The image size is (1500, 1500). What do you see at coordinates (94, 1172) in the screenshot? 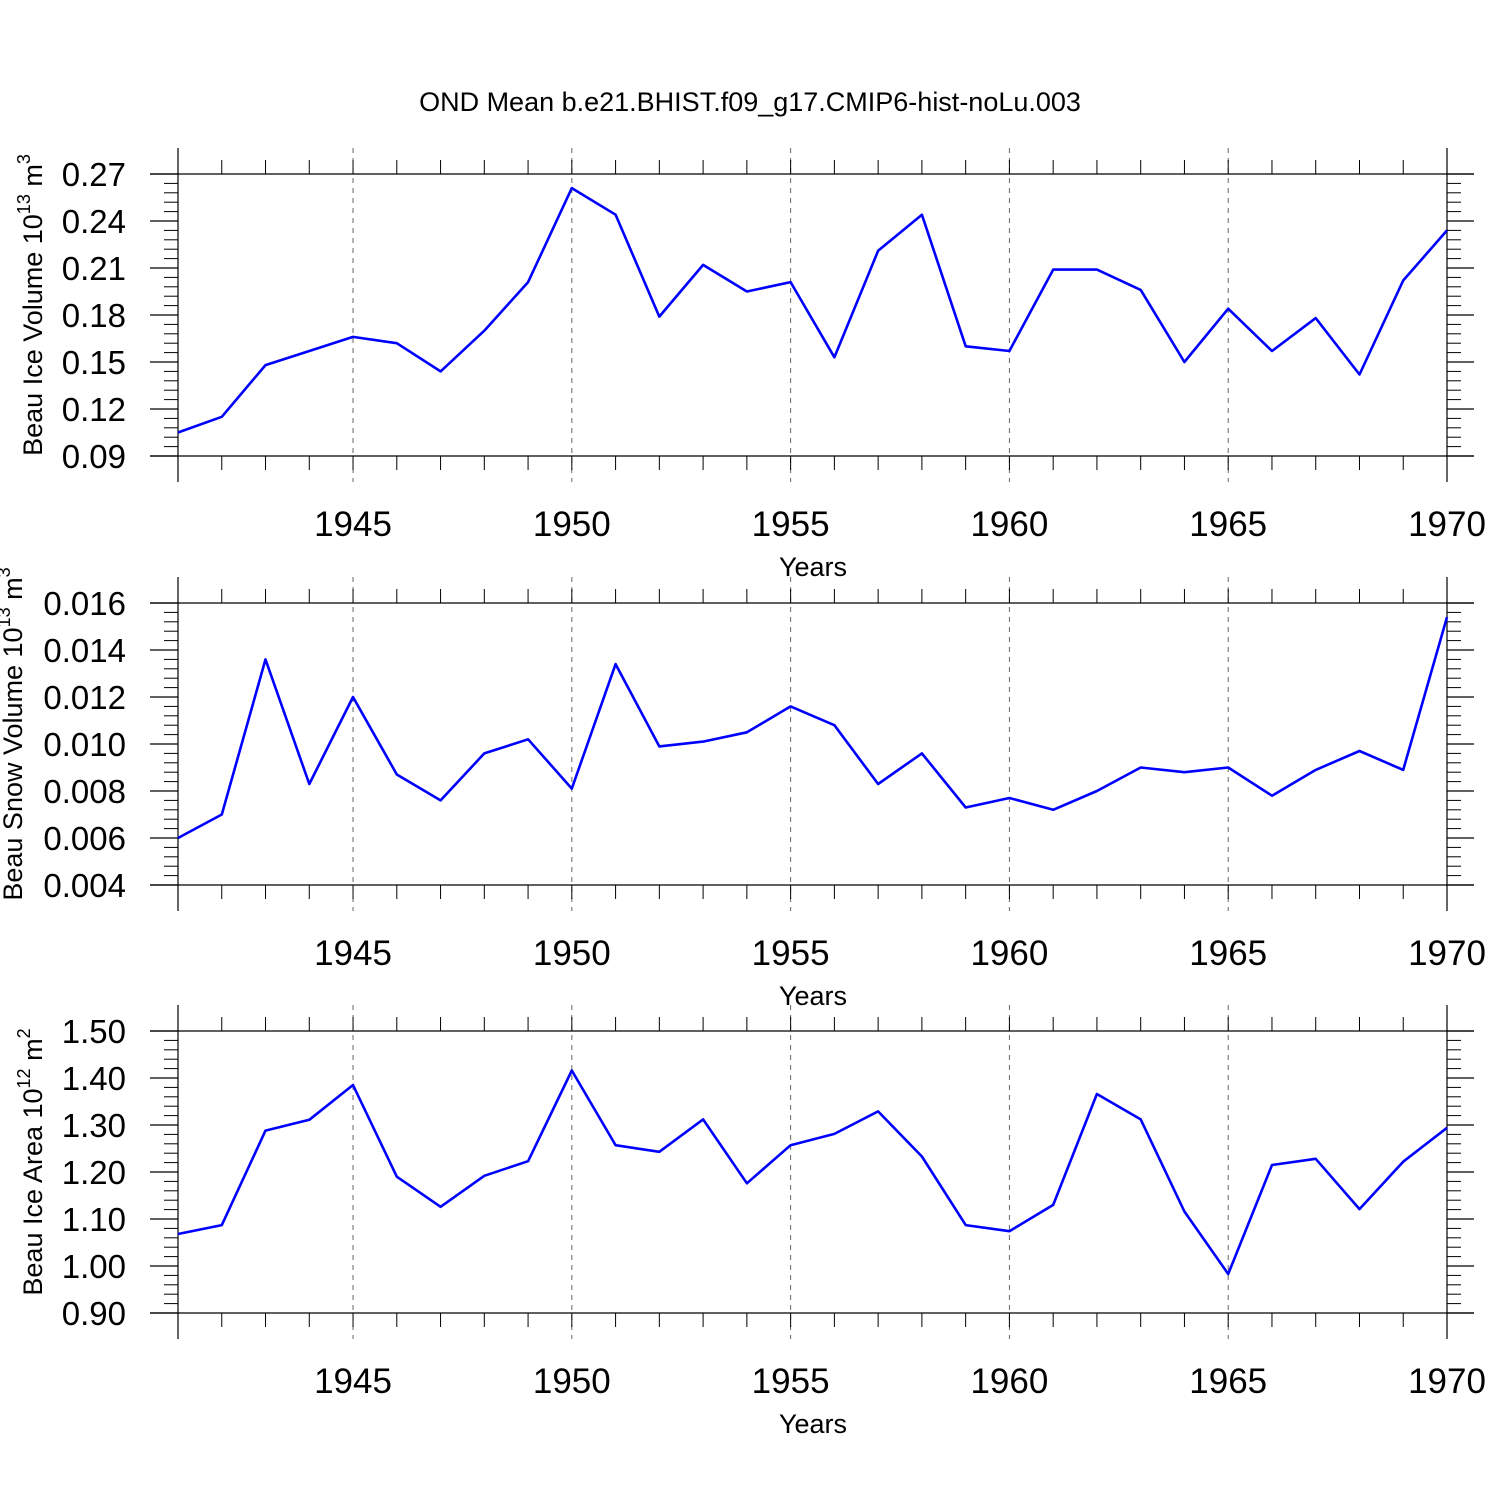
I see `y-tick-label: 1.20` at bounding box center [94, 1172].